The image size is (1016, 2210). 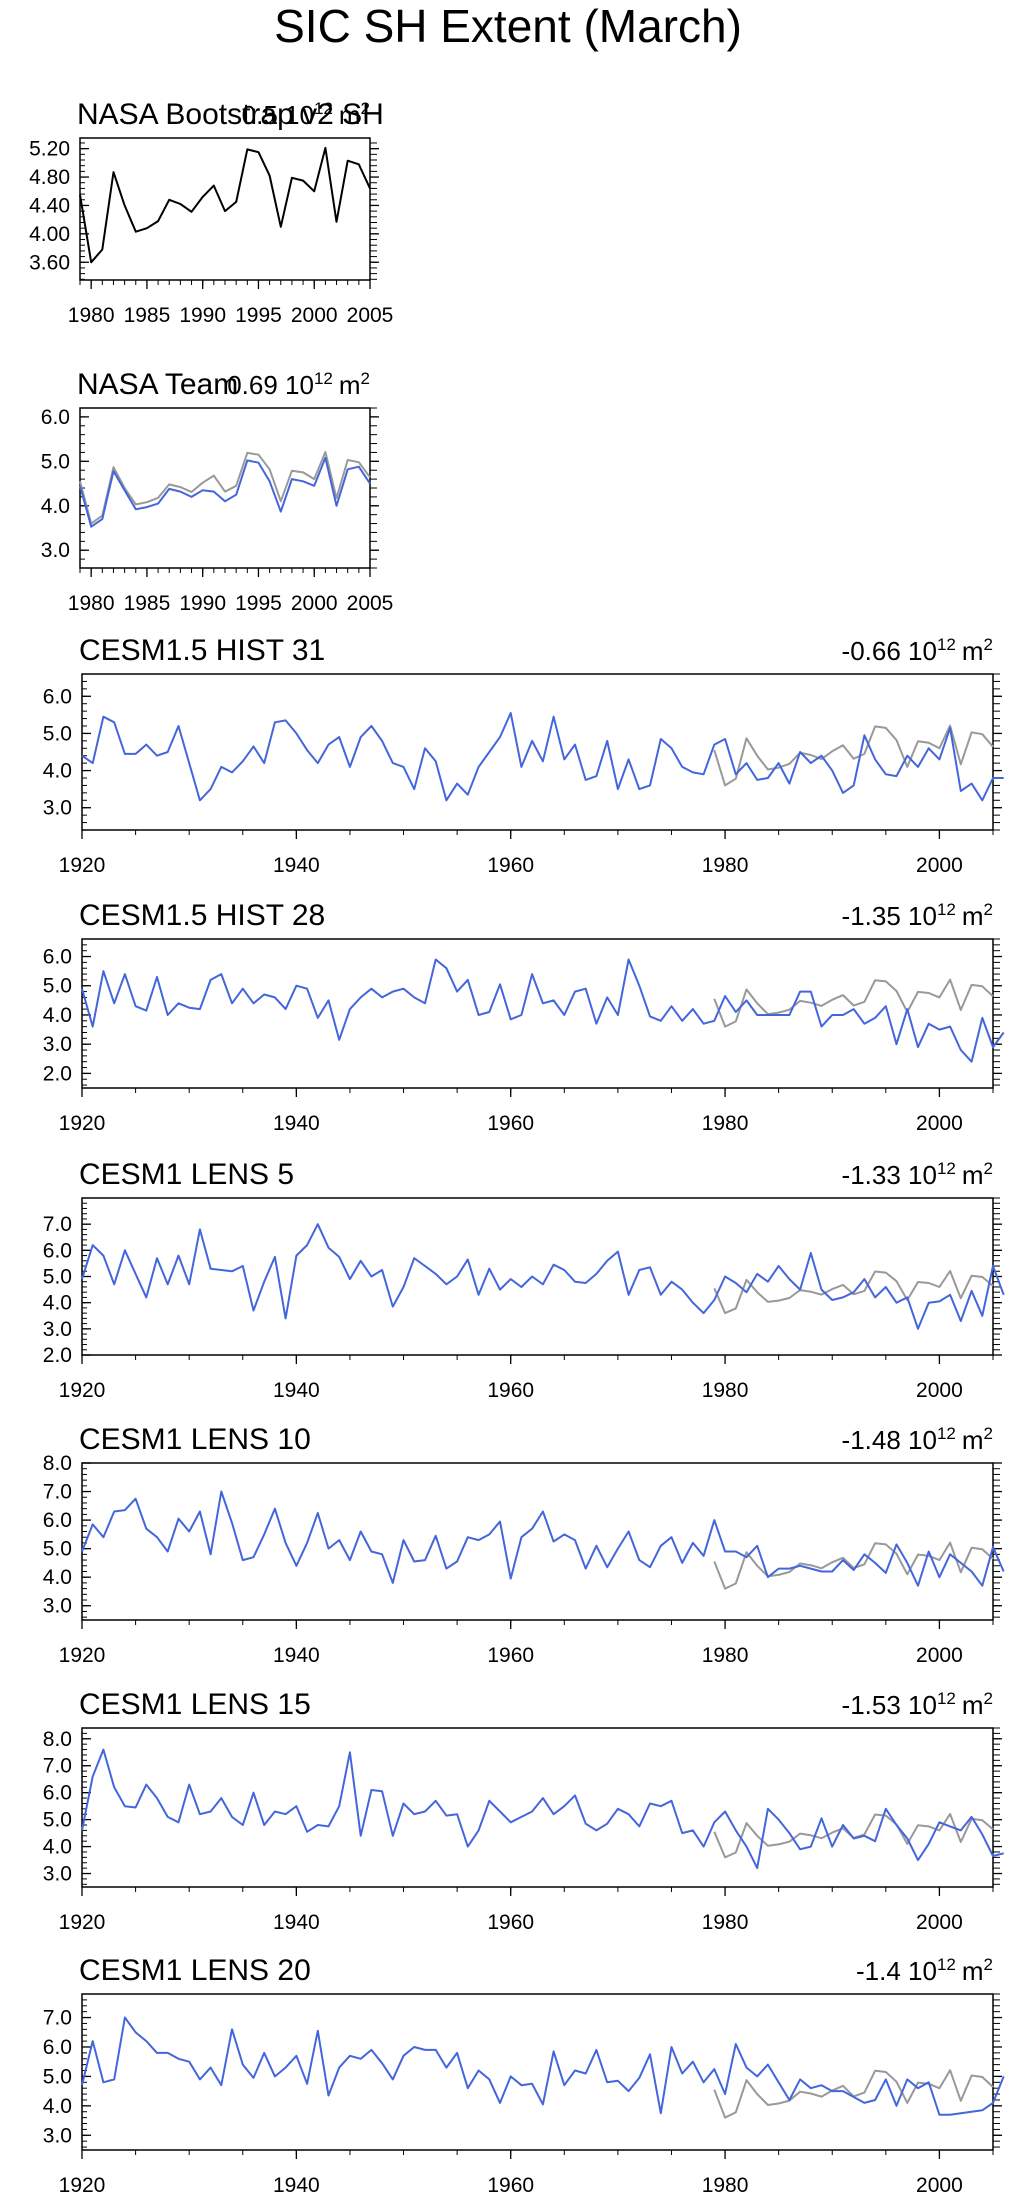 What do you see at coordinates (508, 26) in the screenshot?
I see `figure-title: SIC SH Extent (March)` at bounding box center [508, 26].